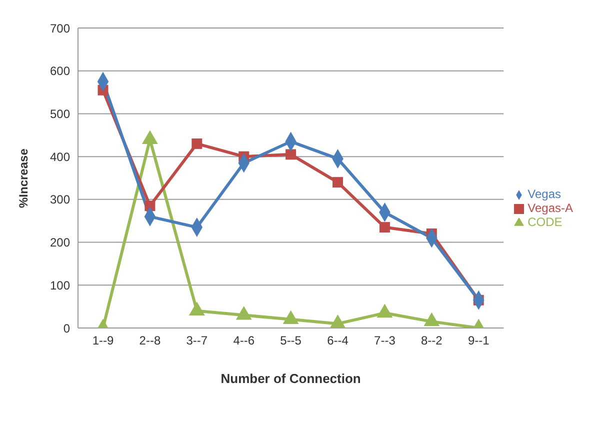 This screenshot has height=421, width=601. What do you see at coordinates (550, 208) in the screenshot?
I see `legend-label: Vegas-A` at bounding box center [550, 208].